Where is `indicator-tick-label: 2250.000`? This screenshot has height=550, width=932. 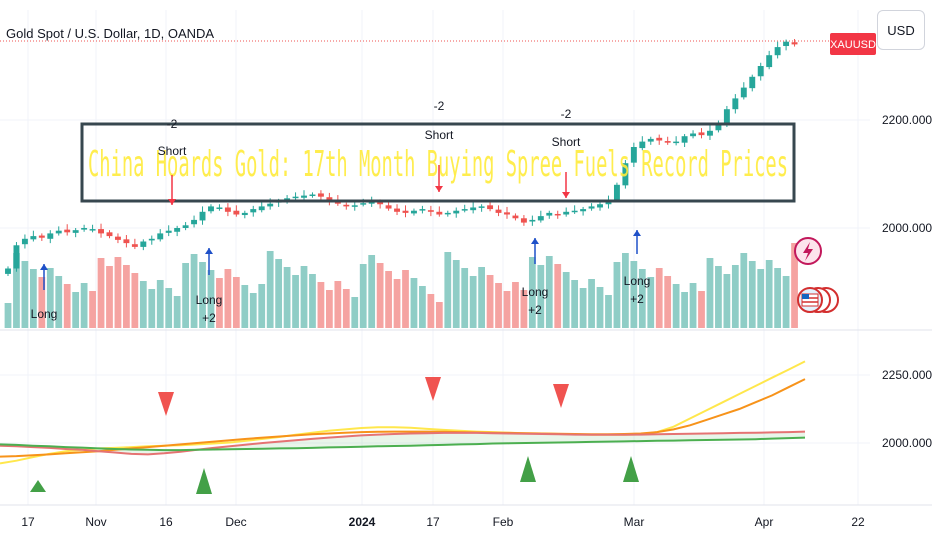 indicator-tick-label: 2250.000 is located at coordinates (907, 375).